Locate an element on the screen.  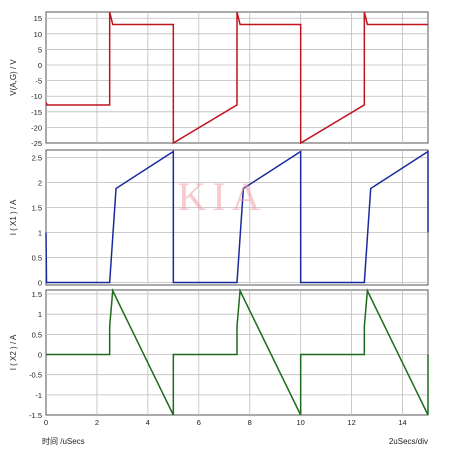
y-tick-label: -1.5 is located at coordinates (35, 415).